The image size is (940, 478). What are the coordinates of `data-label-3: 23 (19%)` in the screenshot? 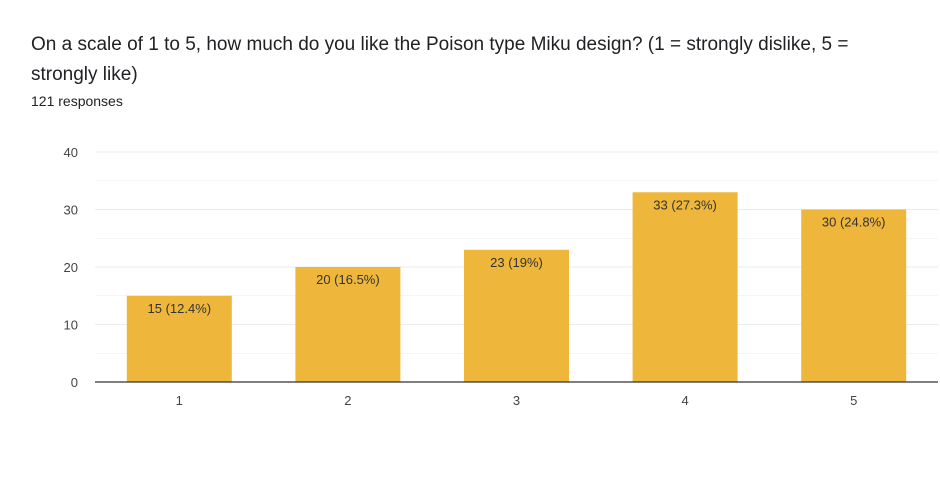 It's located at (516, 262).